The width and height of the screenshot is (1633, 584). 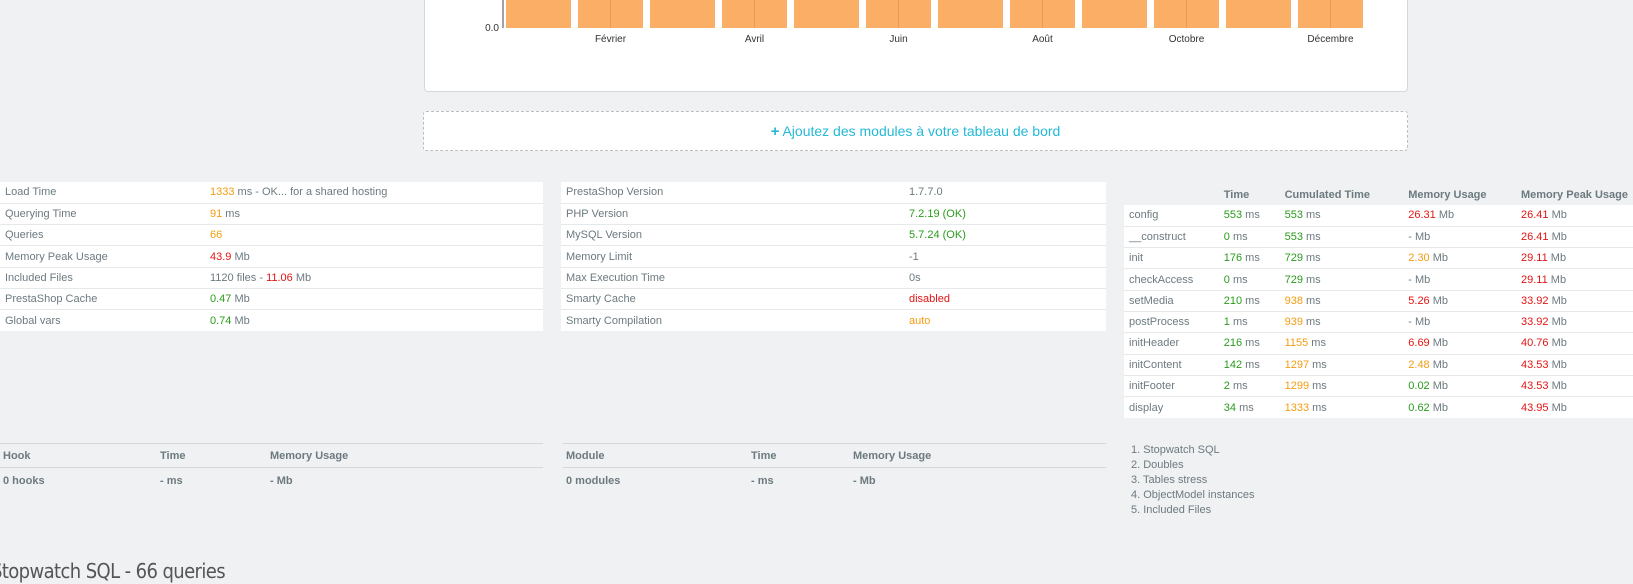 What do you see at coordinates (732, 299) in the screenshot?
I see `config-label: Smarty Cache` at bounding box center [732, 299].